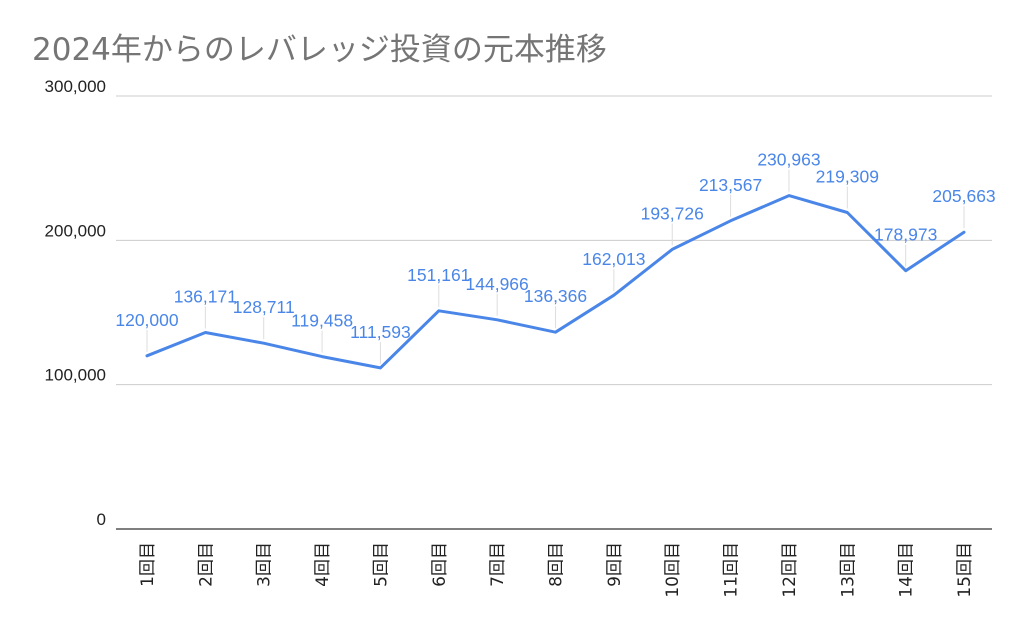 The width and height of the screenshot is (1024, 634). Describe the element at coordinates (848, 570) in the screenshot. I see `x-tick-label: 13回目` at that location.